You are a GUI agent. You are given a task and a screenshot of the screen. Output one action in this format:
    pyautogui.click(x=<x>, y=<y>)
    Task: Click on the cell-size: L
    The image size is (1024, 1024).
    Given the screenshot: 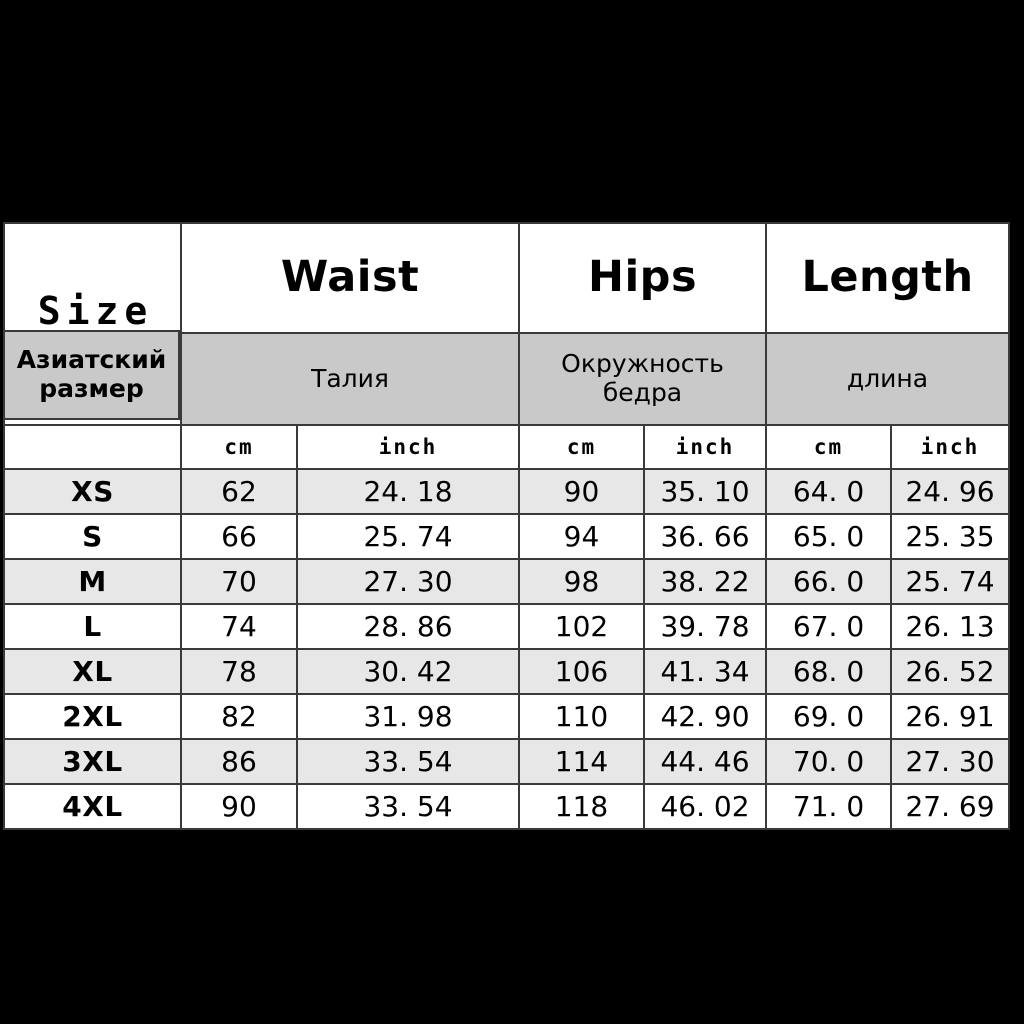 What is the action you would take?
    pyautogui.click(x=92, y=626)
    